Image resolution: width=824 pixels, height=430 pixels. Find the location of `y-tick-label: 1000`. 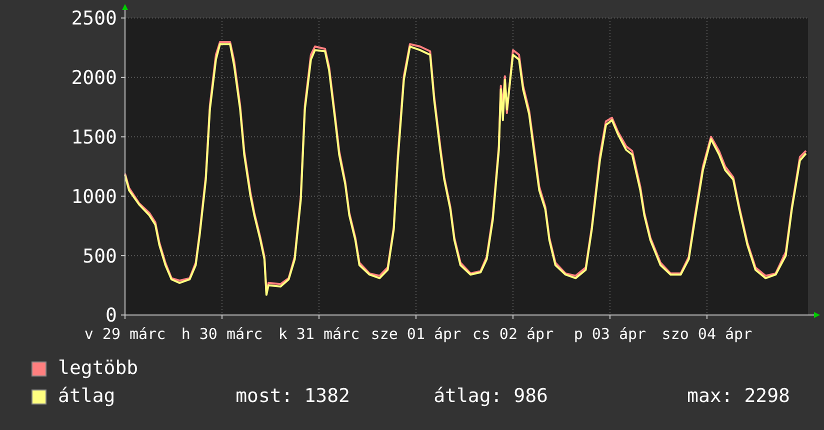

y-tick-label: 1000 is located at coordinates (94, 197).